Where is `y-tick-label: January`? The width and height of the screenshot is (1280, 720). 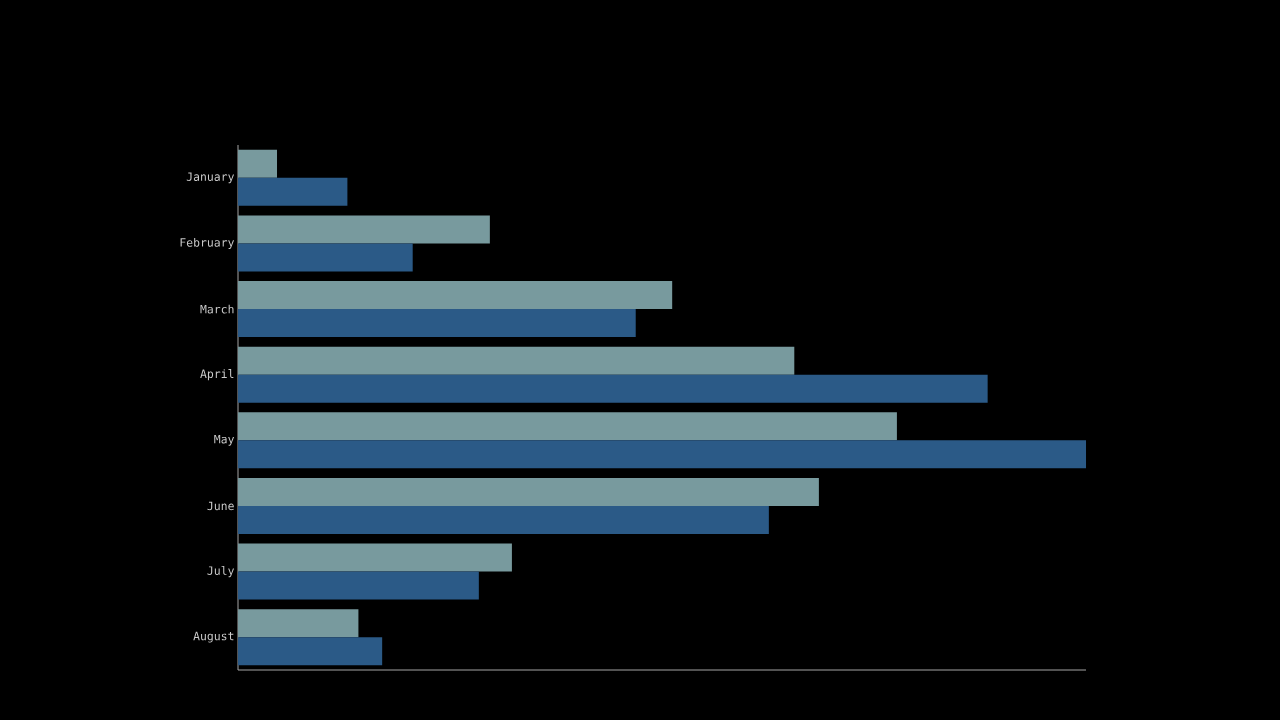
y-tick-label: January is located at coordinates (210, 178).